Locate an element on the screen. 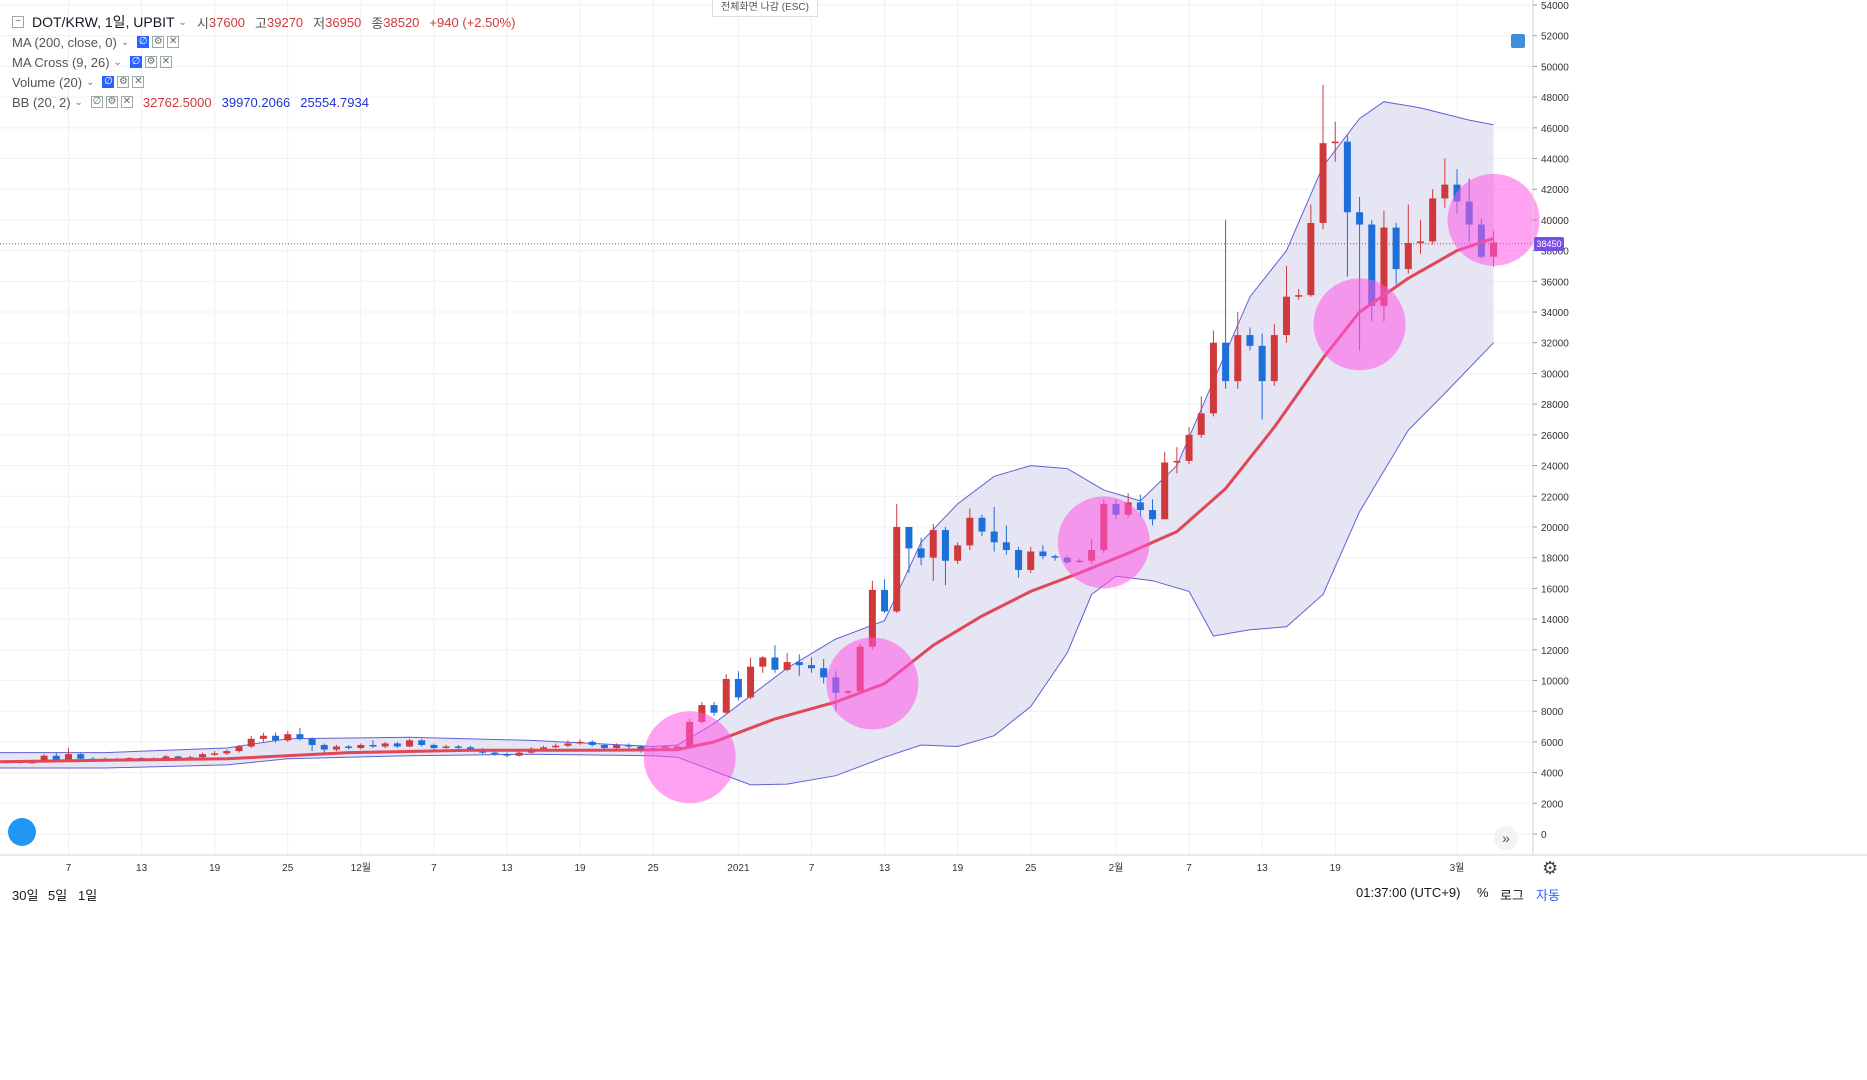  low-label: 저 is located at coordinates (319, 23).